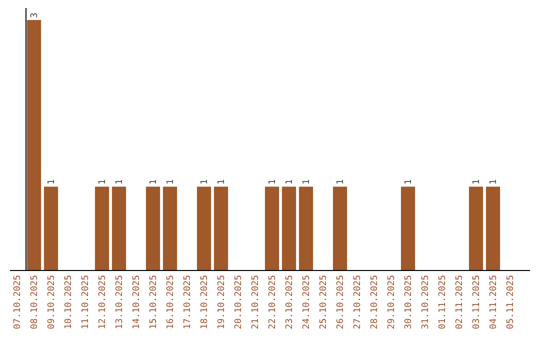 The image size is (540, 340). What do you see at coordinates (375, 302) in the screenshot?
I see `x-tick-label: 28.10.2025` at bounding box center [375, 302].